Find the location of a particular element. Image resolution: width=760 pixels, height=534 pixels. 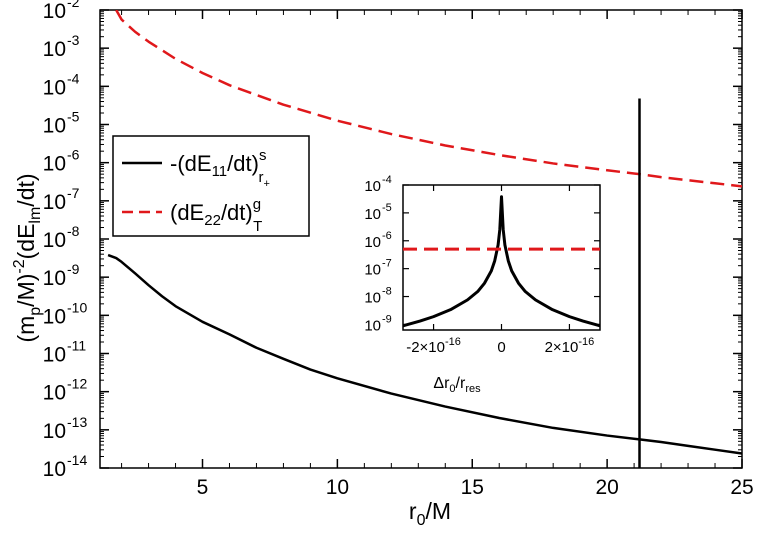

legend-2-a: (dE is located at coordinates (187, 212).